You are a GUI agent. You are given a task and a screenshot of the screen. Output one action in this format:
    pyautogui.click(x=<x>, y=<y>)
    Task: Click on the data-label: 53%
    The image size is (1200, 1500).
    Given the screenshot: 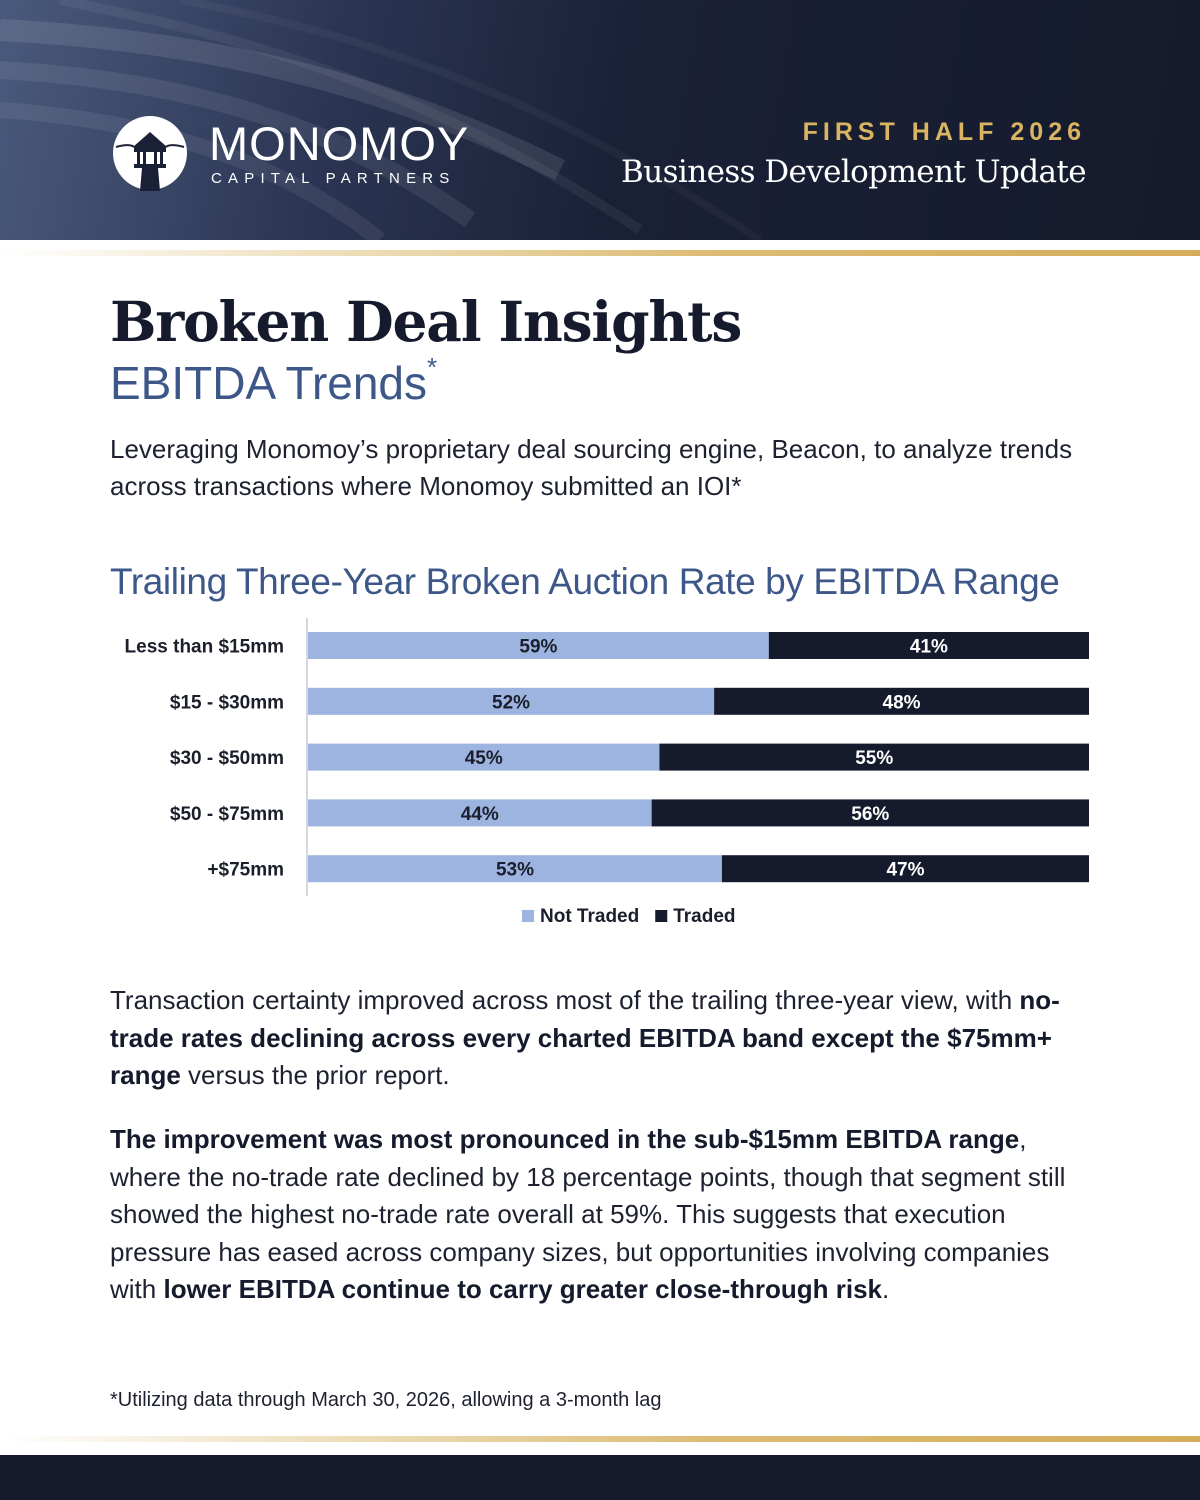 What is the action you would take?
    pyautogui.click(x=515, y=870)
    